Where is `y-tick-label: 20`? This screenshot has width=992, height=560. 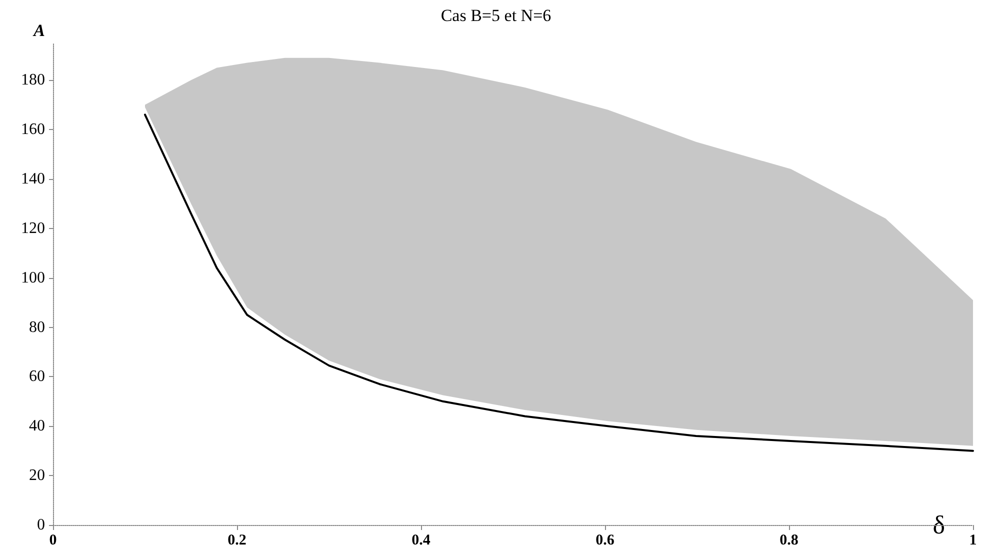 y-tick-label: 20 is located at coordinates (37, 475).